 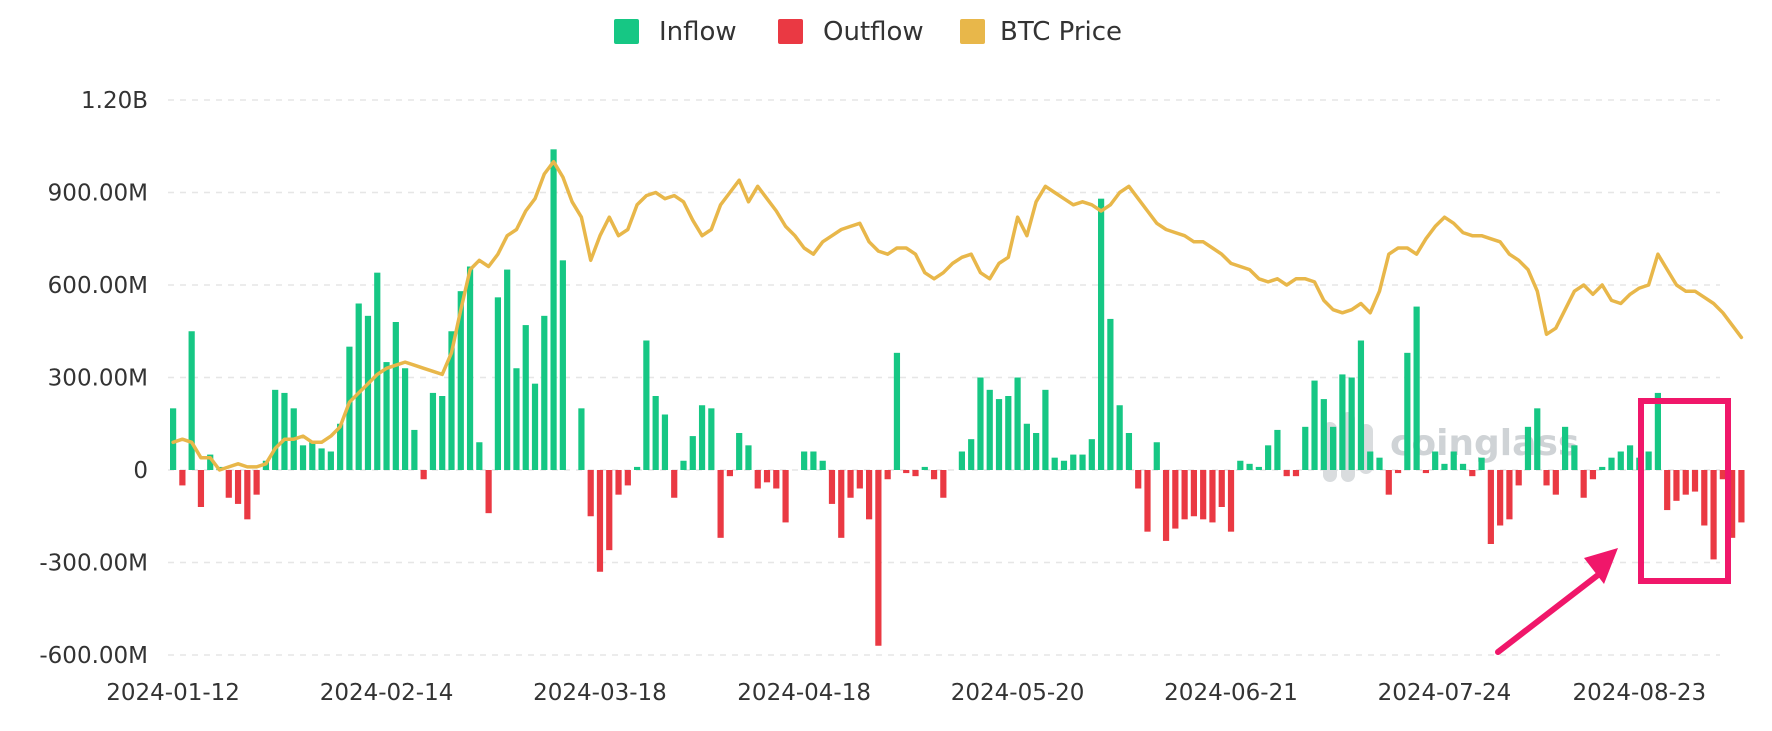 What do you see at coordinates (851, 32) in the screenshot?
I see `legend-item-outflow: Outflow` at bounding box center [851, 32].